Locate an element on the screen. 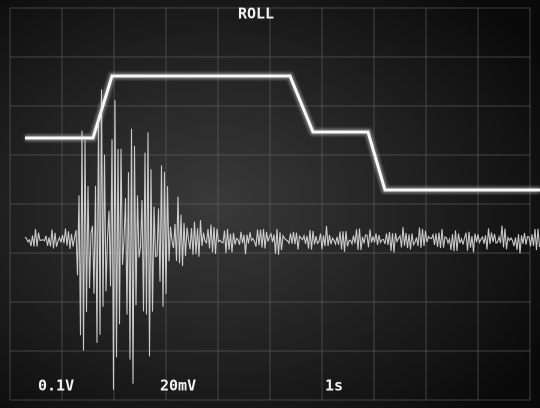 The height and width of the screenshot is (408, 540). timebase: 1s is located at coordinates (334, 386).